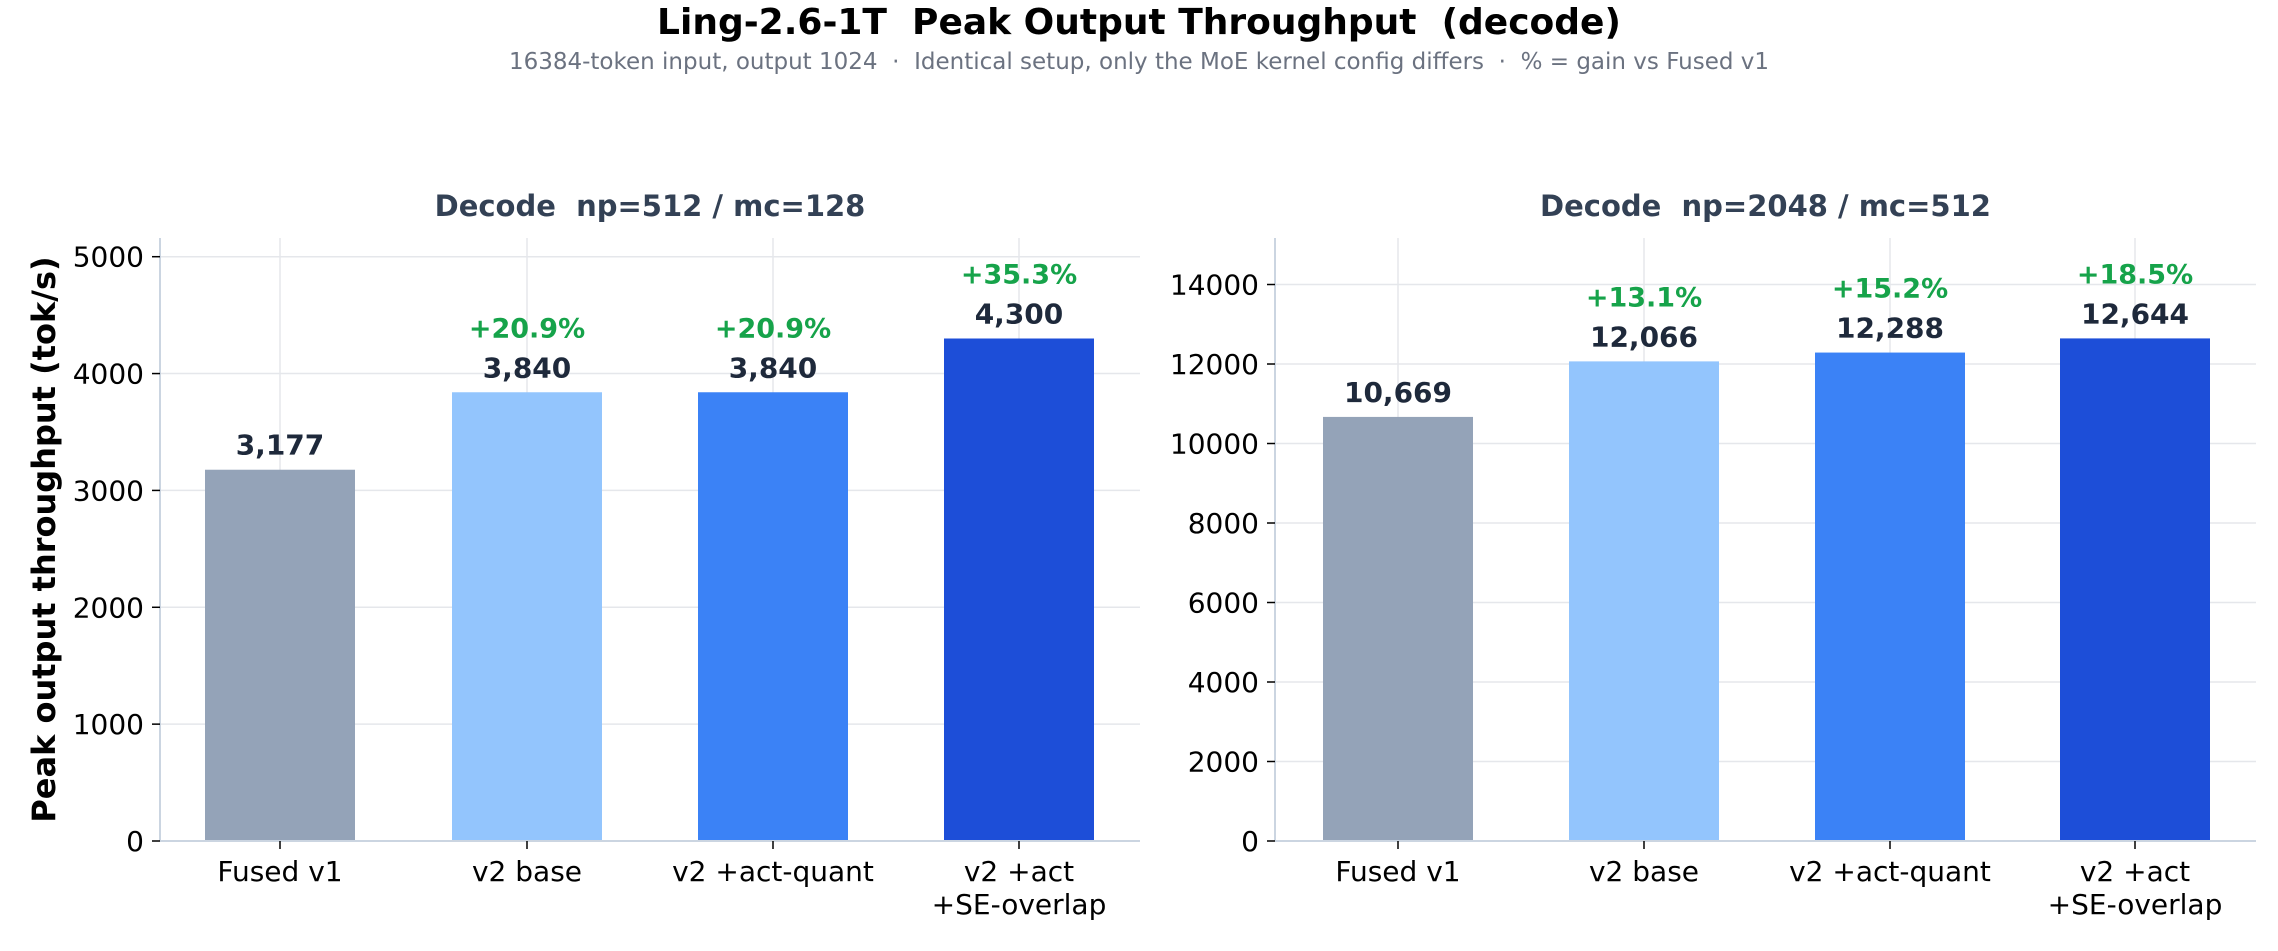  Describe the element at coordinates (280, 445) in the screenshot. I see `data-label: 3,177` at that location.